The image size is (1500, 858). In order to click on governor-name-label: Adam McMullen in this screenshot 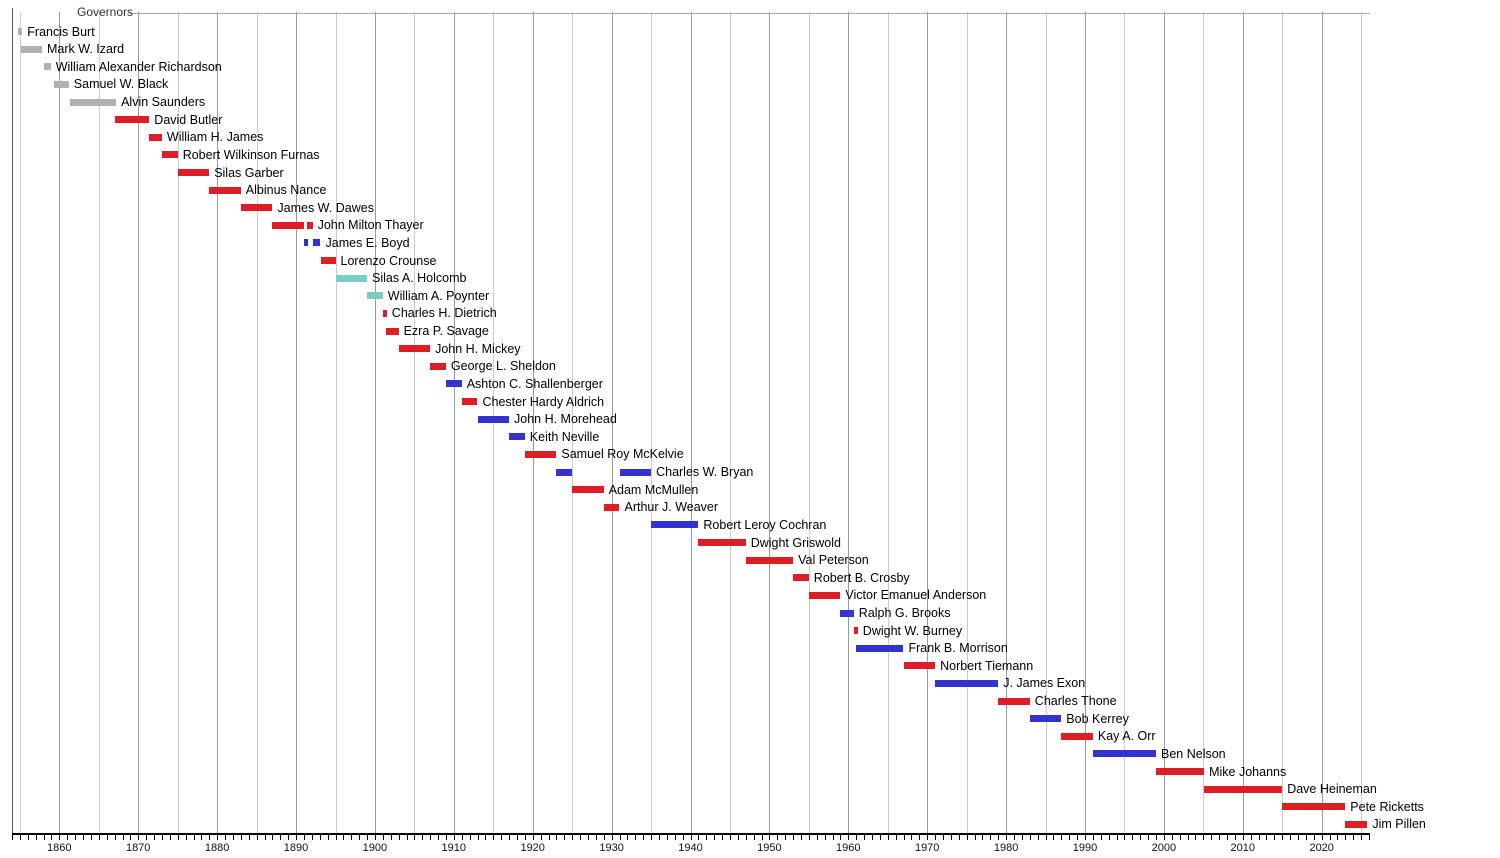, I will do `click(653, 489)`.